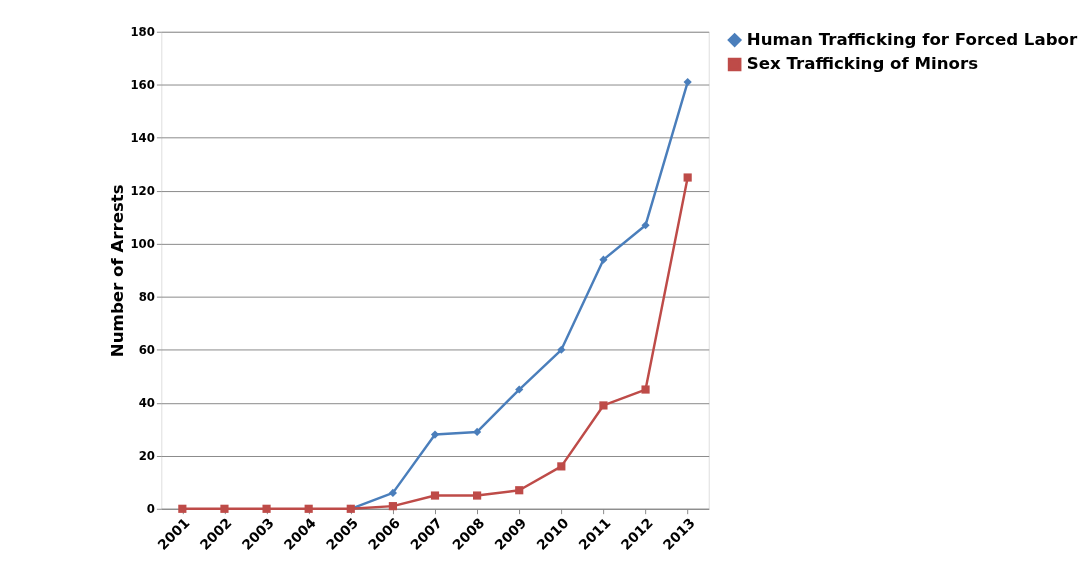  Describe the element at coordinates (146, 403) in the screenshot. I see `y-tick-label: 40` at that location.